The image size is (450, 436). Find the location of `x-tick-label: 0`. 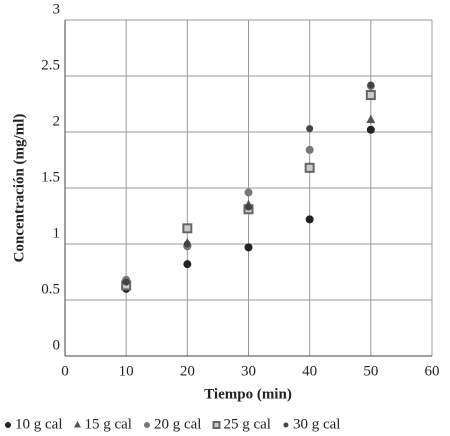

x-tick-label: 0 is located at coordinates (65, 371).